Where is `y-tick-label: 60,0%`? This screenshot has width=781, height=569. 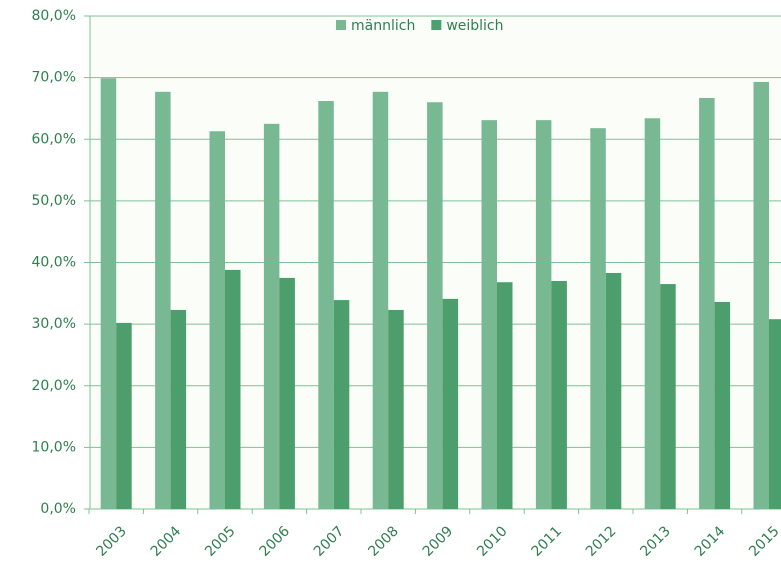 y-tick-label: 60,0% is located at coordinates (54, 139).